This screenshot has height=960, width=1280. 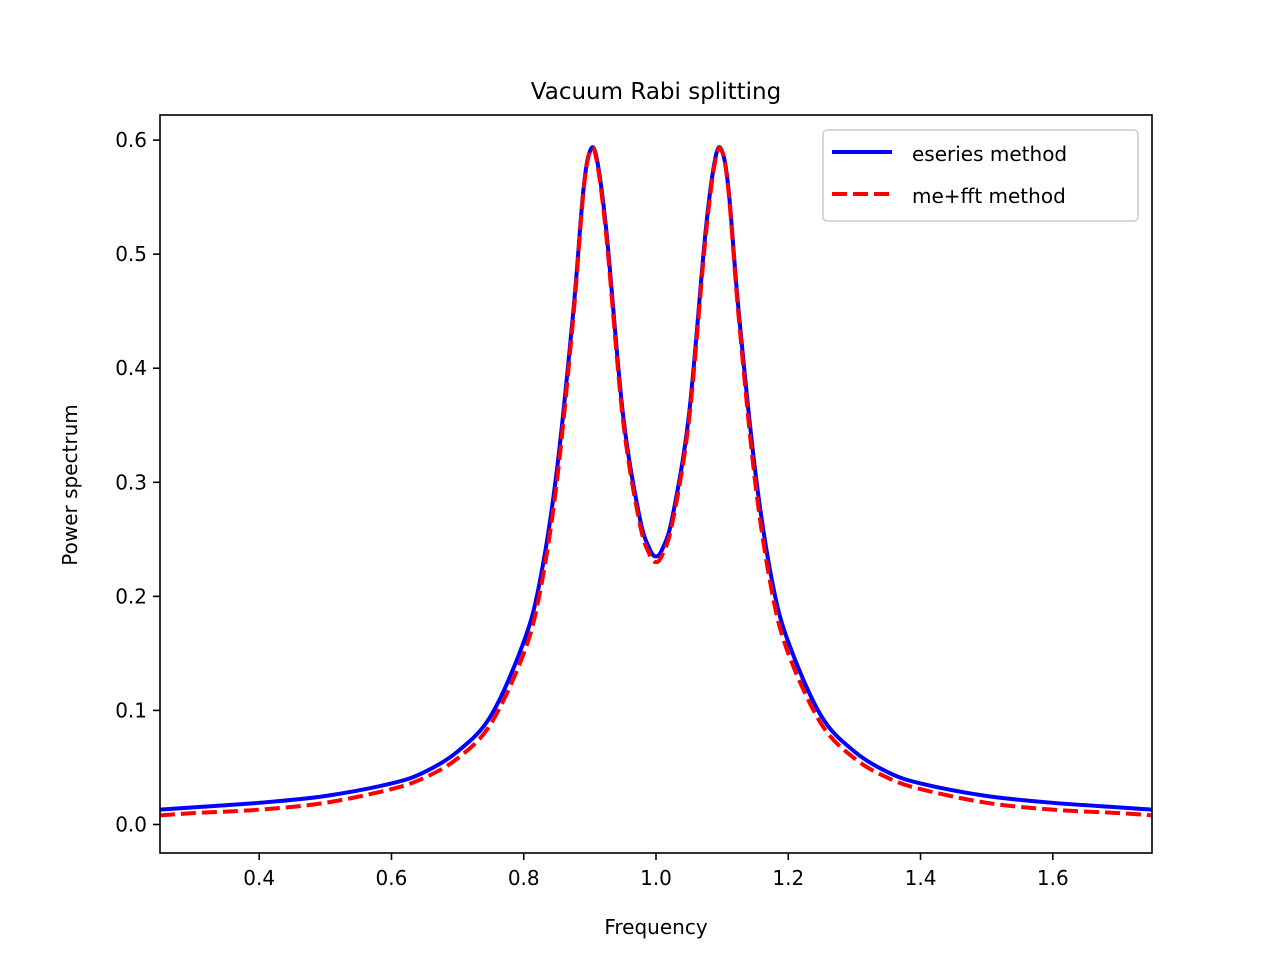 What do you see at coordinates (989, 196) in the screenshot?
I see `legend-label-mefft: me+fft method` at bounding box center [989, 196].